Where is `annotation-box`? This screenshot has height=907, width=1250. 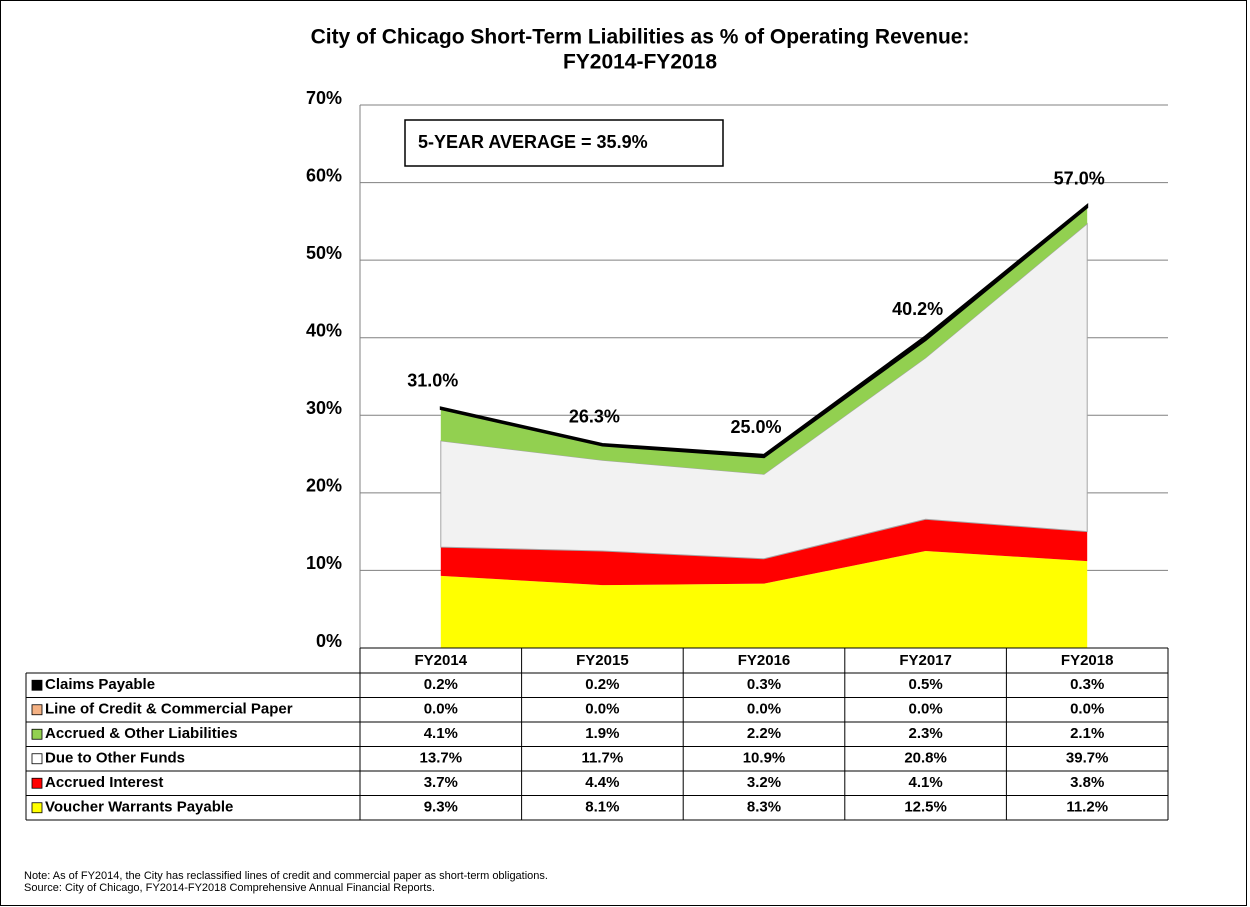
annotation-box is located at coordinates (564, 143).